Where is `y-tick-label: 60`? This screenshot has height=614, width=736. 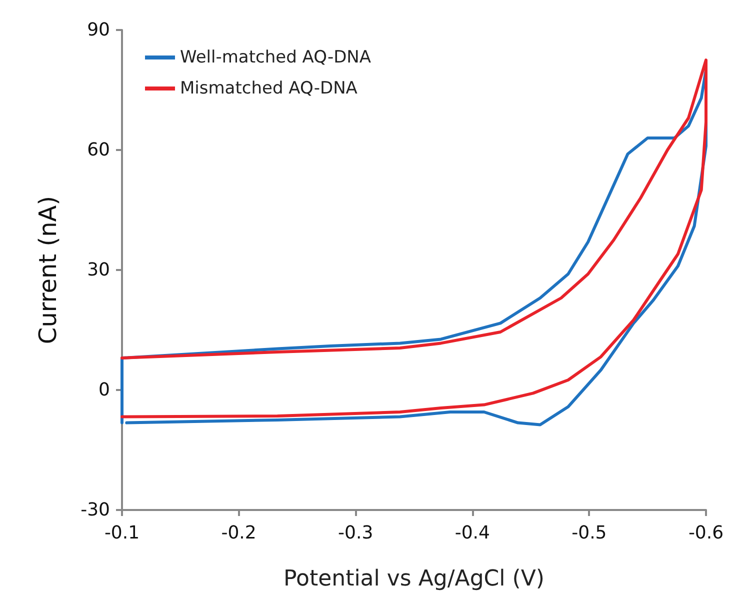 y-tick-label: 60 is located at coordinates (98, 150).